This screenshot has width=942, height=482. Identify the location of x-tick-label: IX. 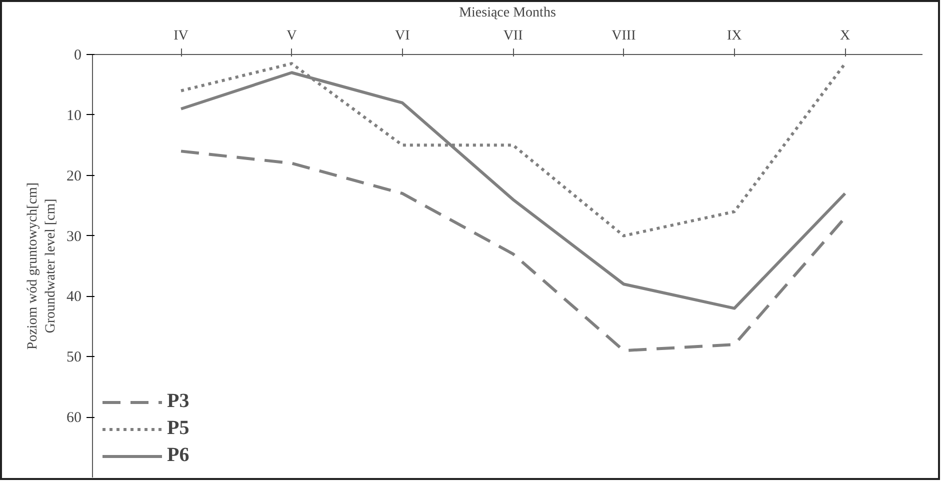
(734, 36).